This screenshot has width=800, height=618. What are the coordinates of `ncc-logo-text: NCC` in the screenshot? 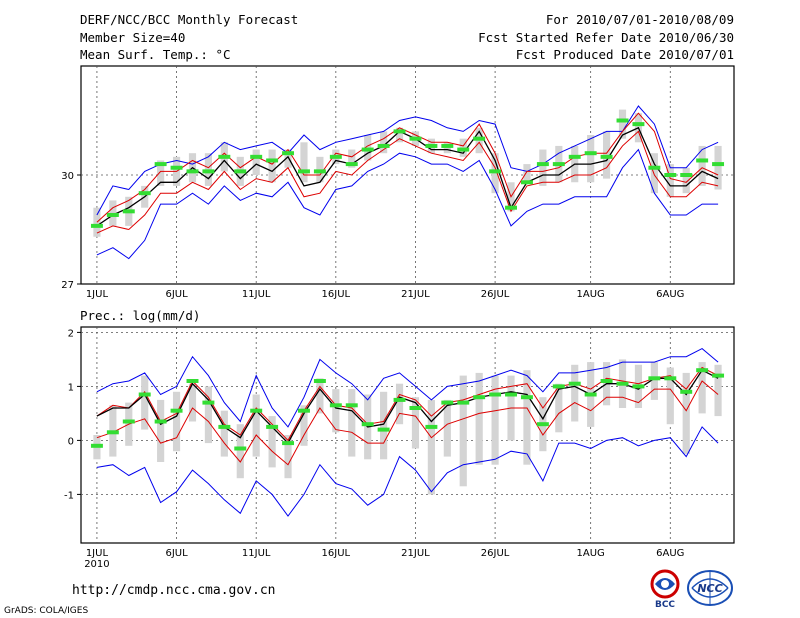 It's located at (709, 588).